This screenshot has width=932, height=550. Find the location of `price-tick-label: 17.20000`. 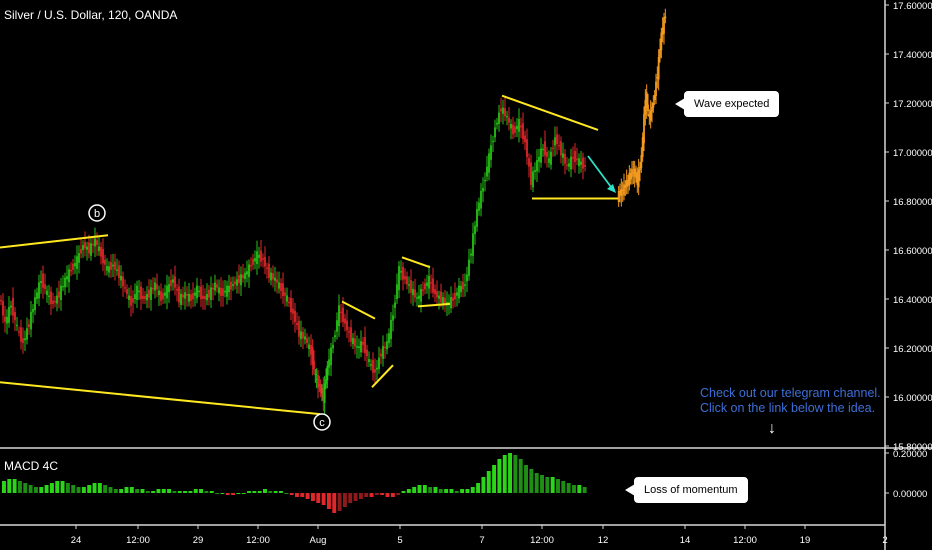

price-tick-label: 17.20000 is located at coordinates (912, 104).